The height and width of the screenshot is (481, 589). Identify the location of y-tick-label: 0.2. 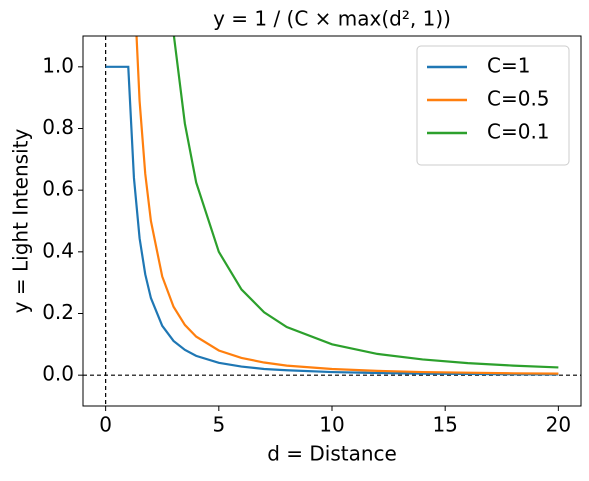
(58, 312).